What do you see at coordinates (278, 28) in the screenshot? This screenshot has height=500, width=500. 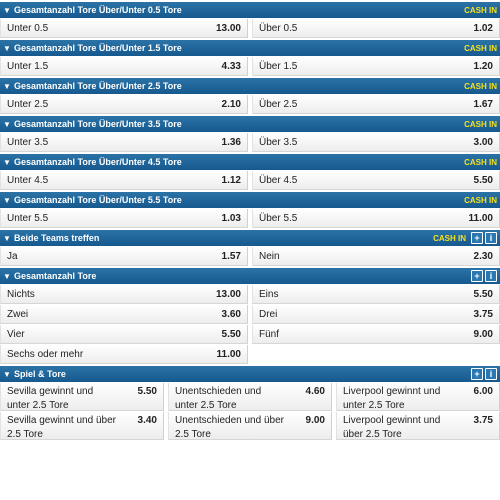 I see `selection-label: Über 0.5` at bounding box center [278, 28].